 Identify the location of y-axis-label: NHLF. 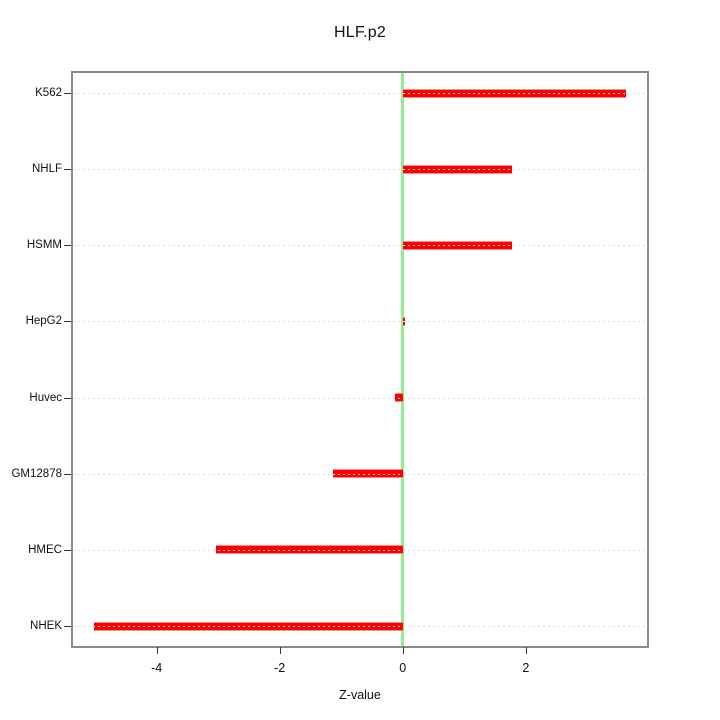
(46, 169).